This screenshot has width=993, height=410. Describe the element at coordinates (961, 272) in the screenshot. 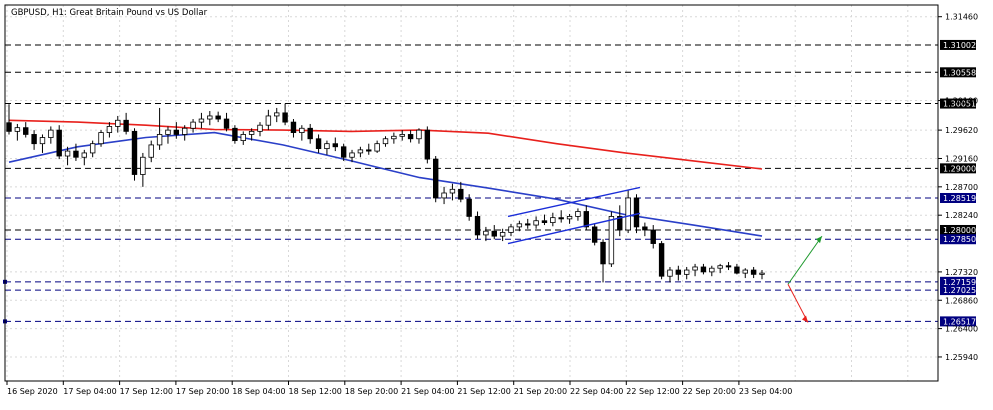

I see `y-tick-label: 1.27320` at that location.